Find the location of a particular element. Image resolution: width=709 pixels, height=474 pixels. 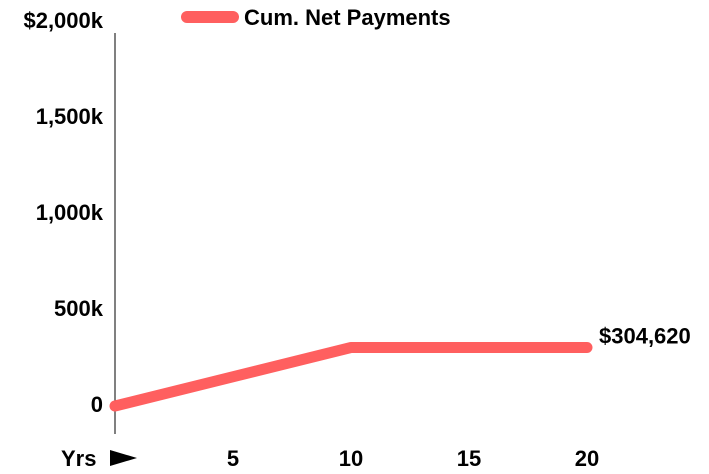

y-tick-label: 1,000k is located at coordinates (70, 212).